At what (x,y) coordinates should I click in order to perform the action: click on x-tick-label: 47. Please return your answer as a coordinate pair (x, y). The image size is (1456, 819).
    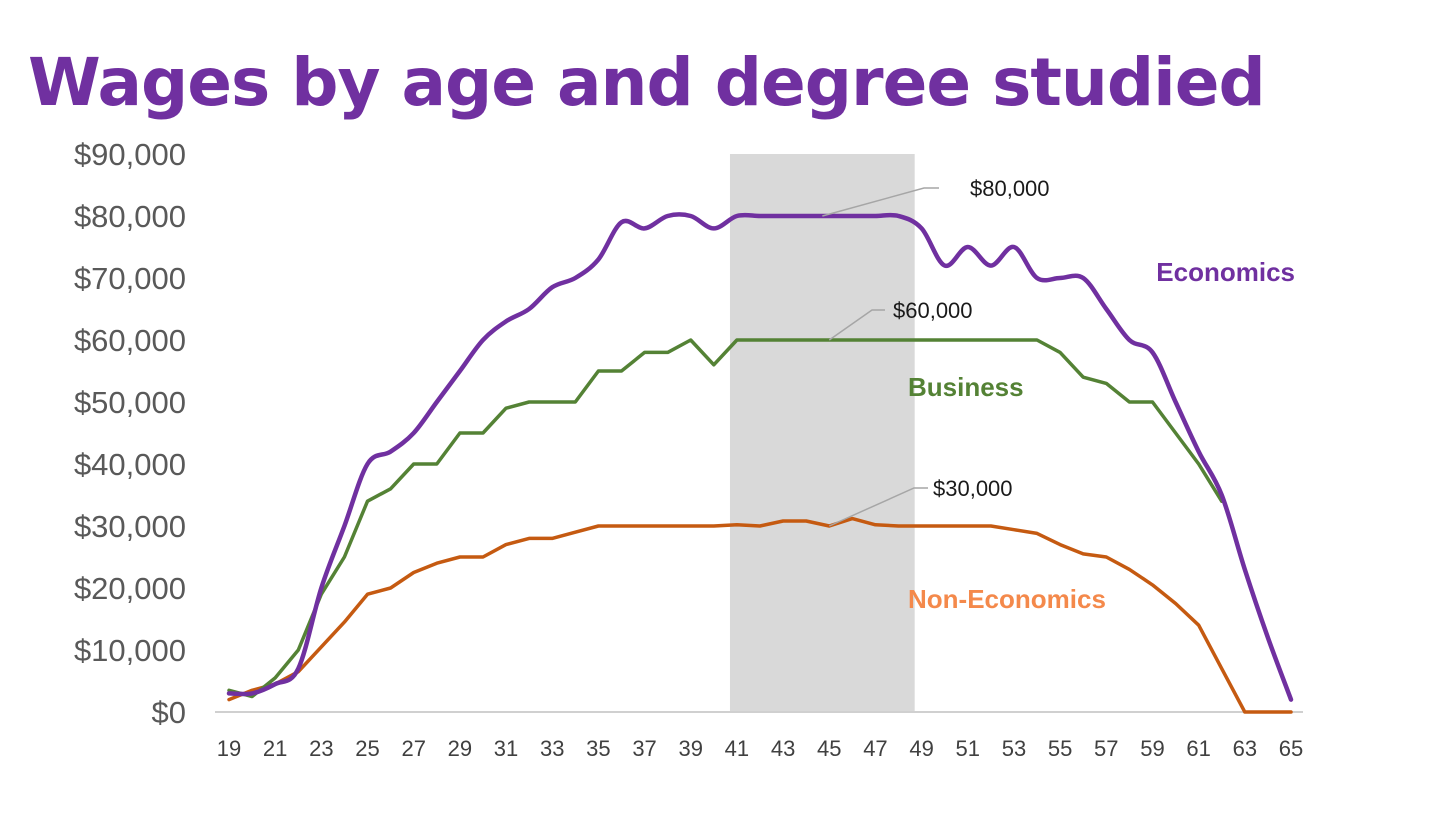
    Looking at the image, I should click on (875, 748).